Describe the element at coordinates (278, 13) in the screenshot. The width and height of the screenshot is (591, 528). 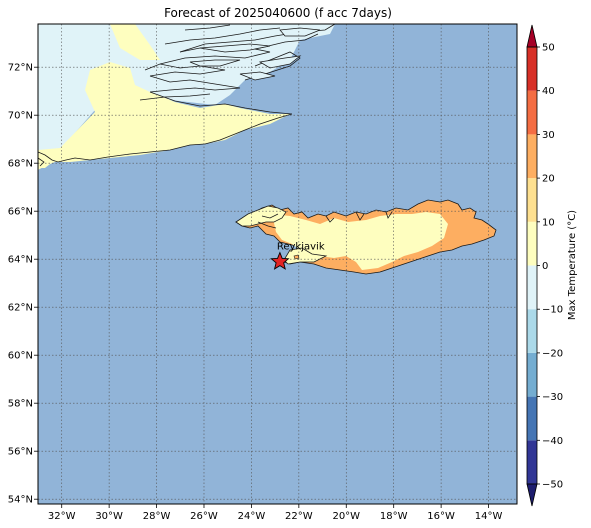
I see `map-title: Forecast of 2025040600 (f acc 7days)` at that location.